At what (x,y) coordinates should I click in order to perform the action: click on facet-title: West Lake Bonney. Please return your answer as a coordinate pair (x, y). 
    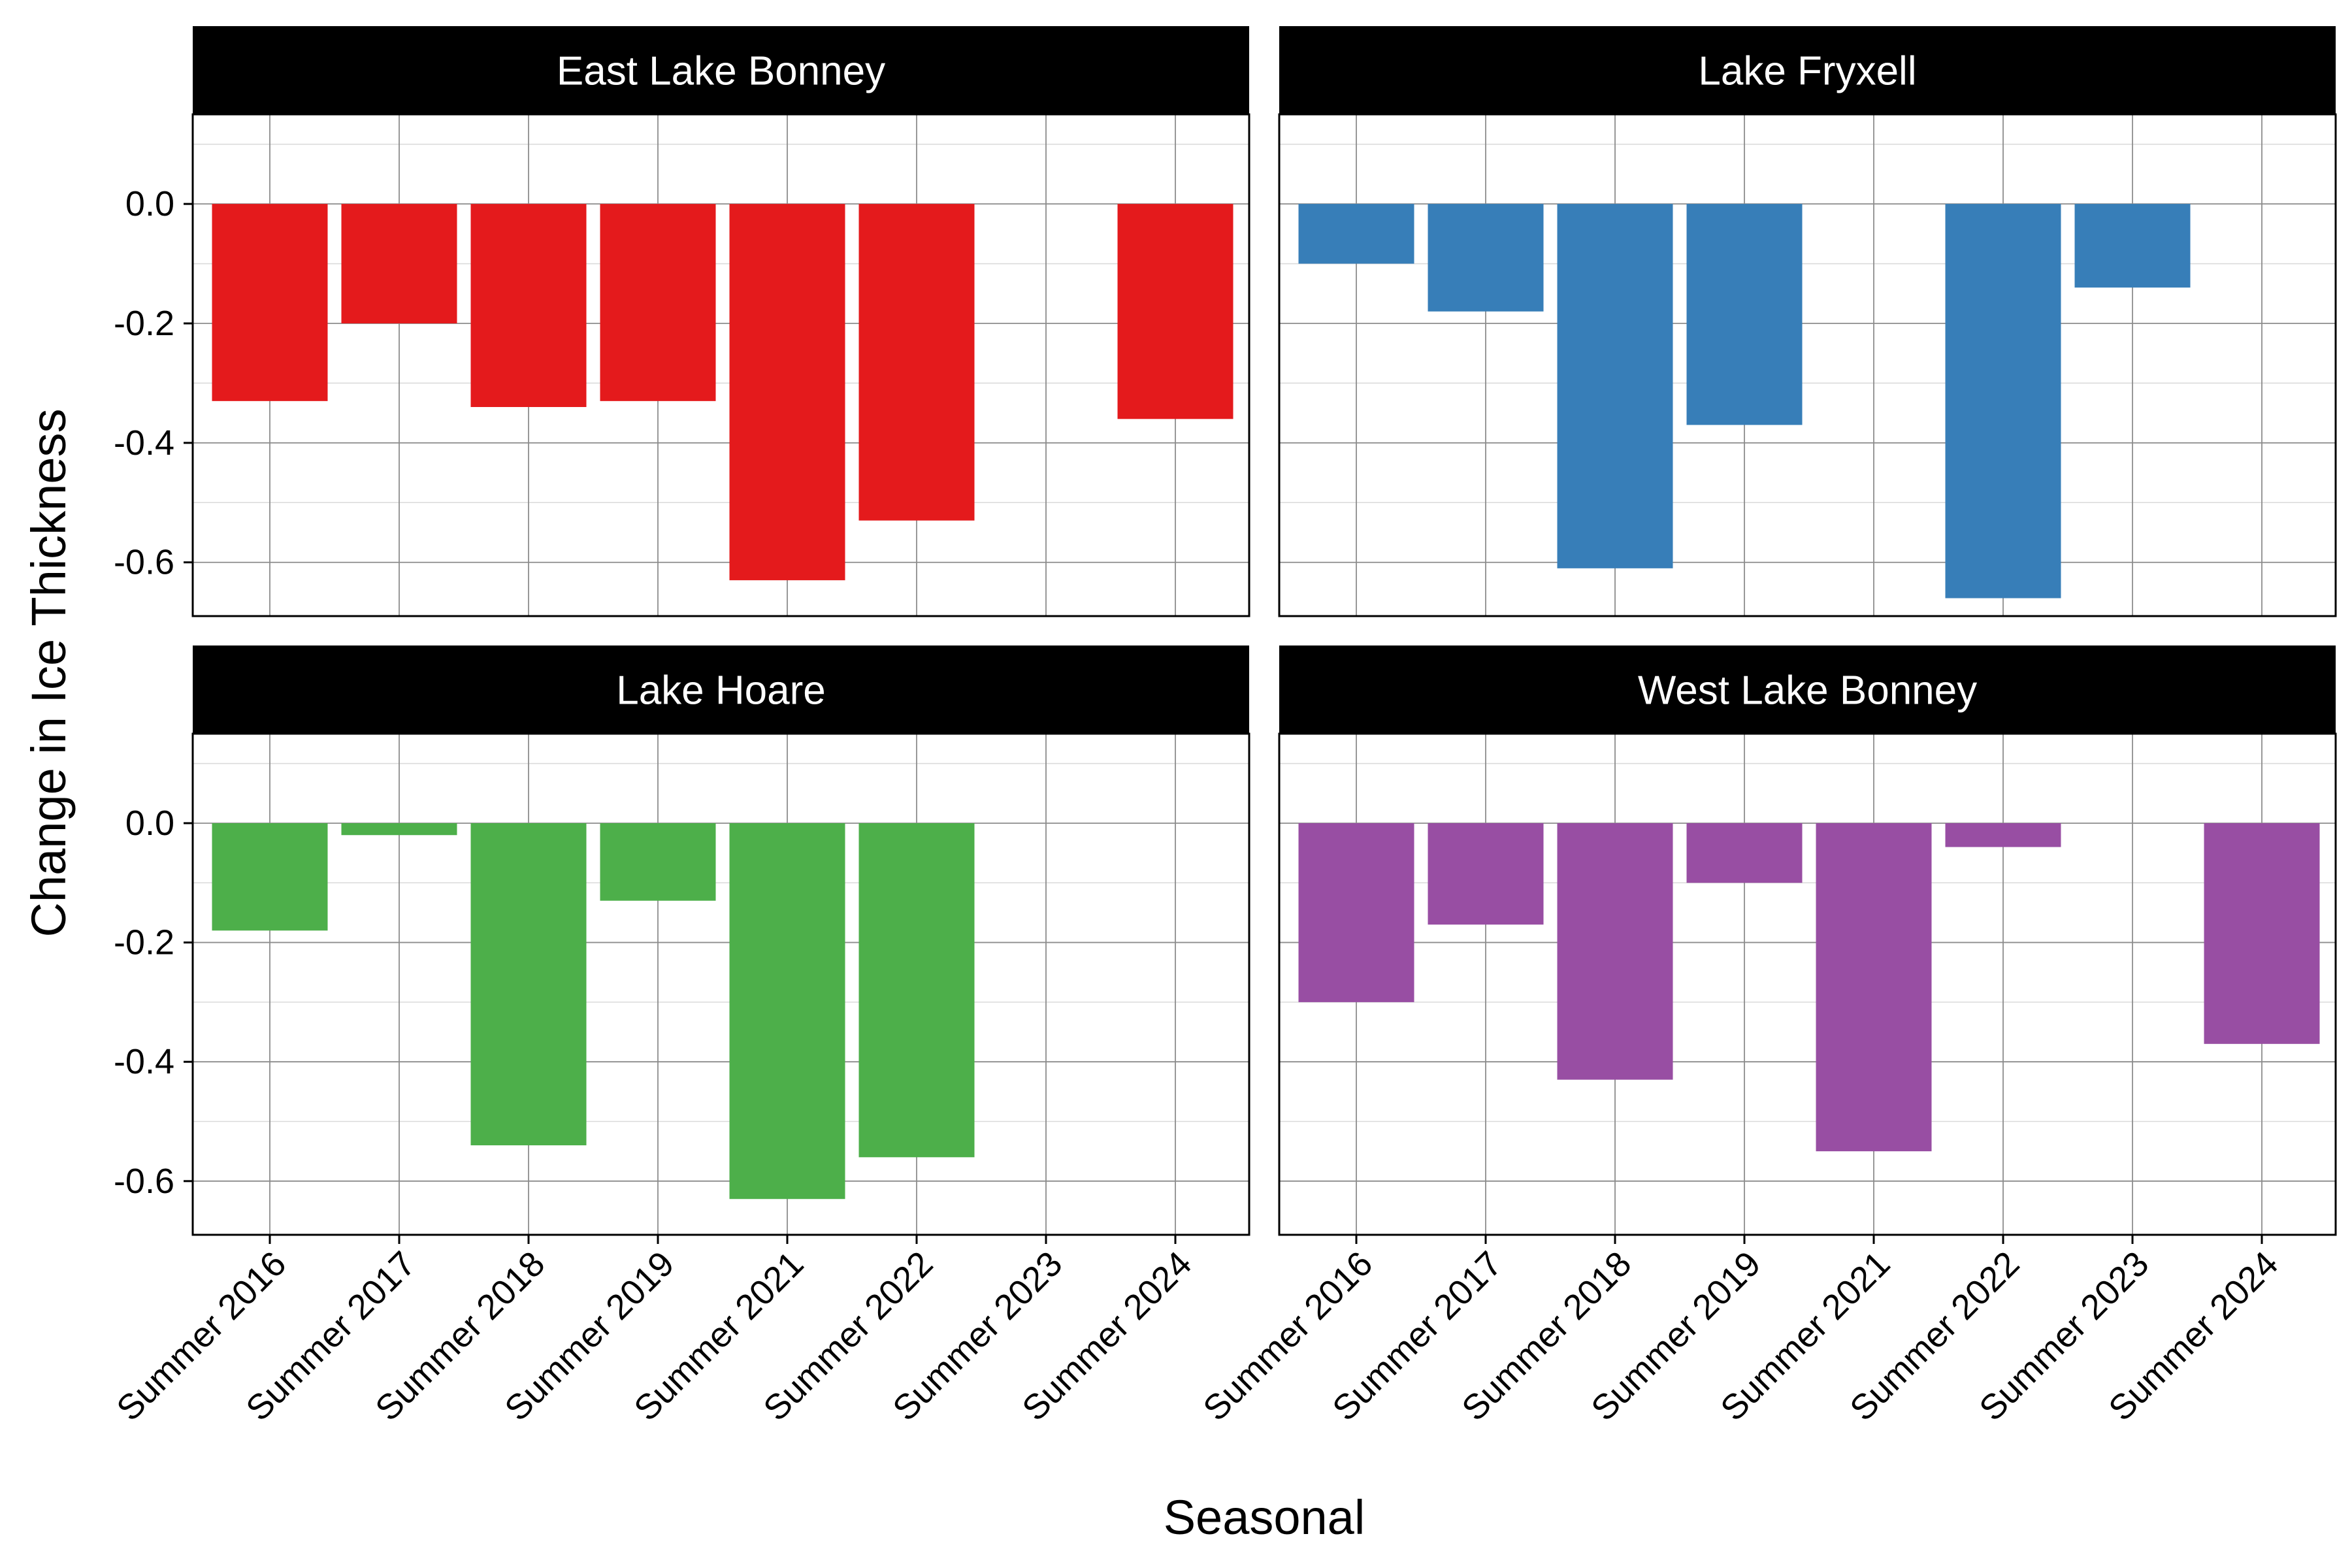
    Looking at the image, I should click on (1807, 690).